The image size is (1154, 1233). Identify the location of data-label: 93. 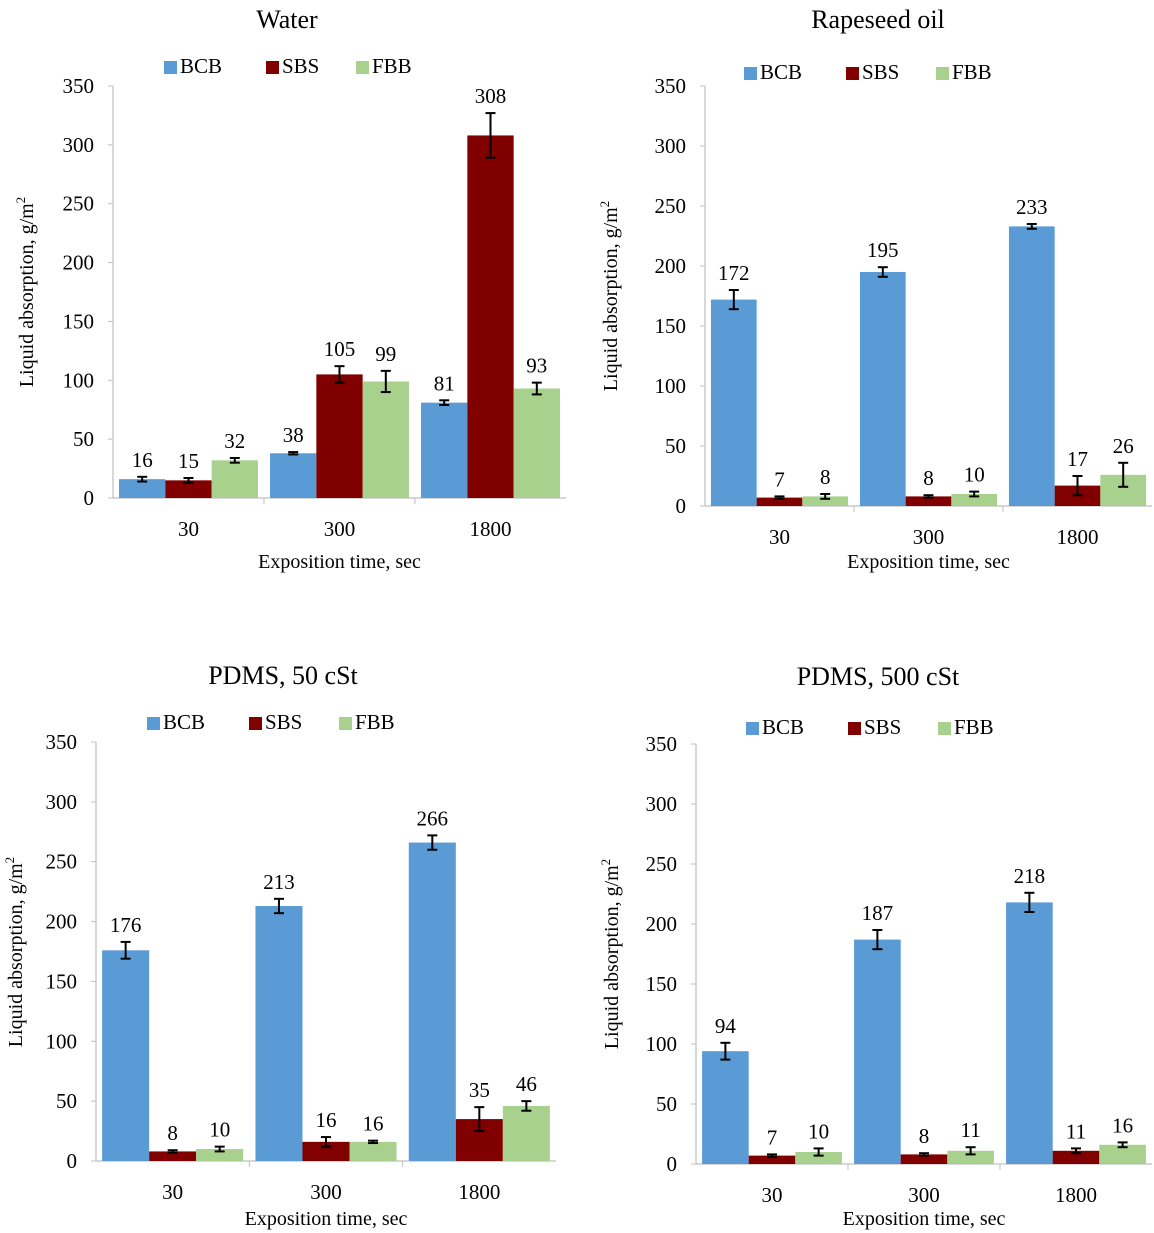
(536, 366).